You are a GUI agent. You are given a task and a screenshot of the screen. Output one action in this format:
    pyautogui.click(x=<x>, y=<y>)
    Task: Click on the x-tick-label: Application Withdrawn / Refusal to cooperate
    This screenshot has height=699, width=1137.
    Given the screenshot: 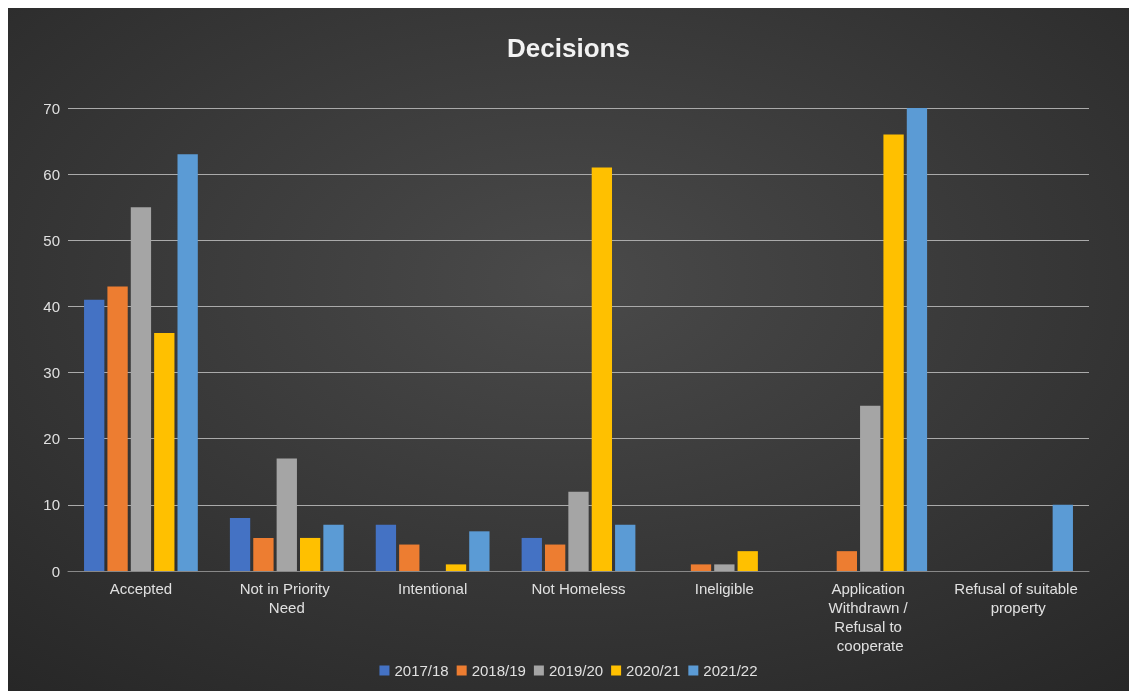 What is the action you would take?
    pyautogui.click(x=870, y=617)
    